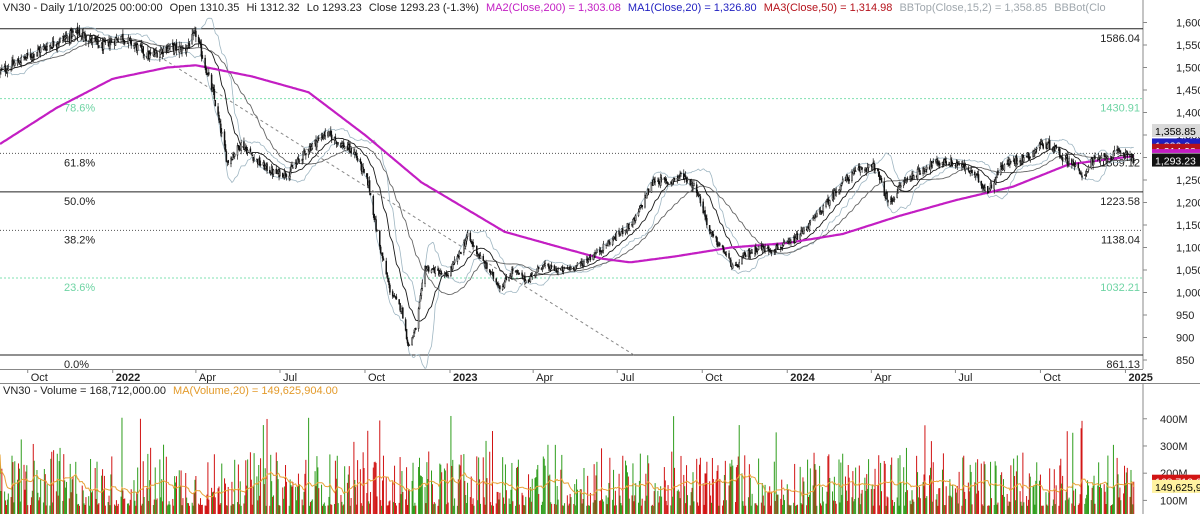 This screenshot has height=514, width=1200. I want to click on fib-level-percent: 0.0%, so click(76, 364).